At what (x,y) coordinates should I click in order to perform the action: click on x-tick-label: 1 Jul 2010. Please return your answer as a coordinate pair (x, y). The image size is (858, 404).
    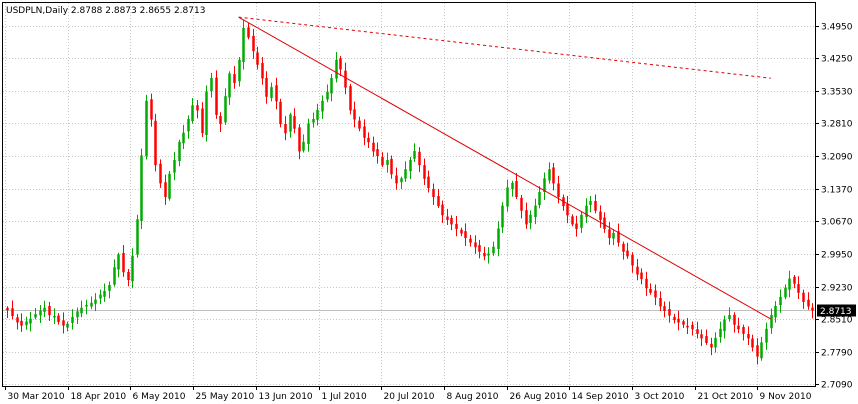
    Looking at the image, I should click on (344, 397).